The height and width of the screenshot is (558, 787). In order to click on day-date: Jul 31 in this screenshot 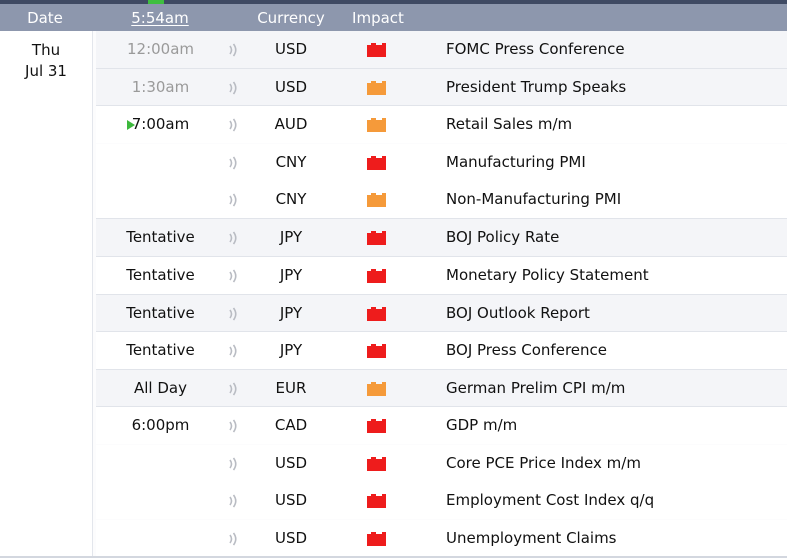, I will do `click(46, 71)`.